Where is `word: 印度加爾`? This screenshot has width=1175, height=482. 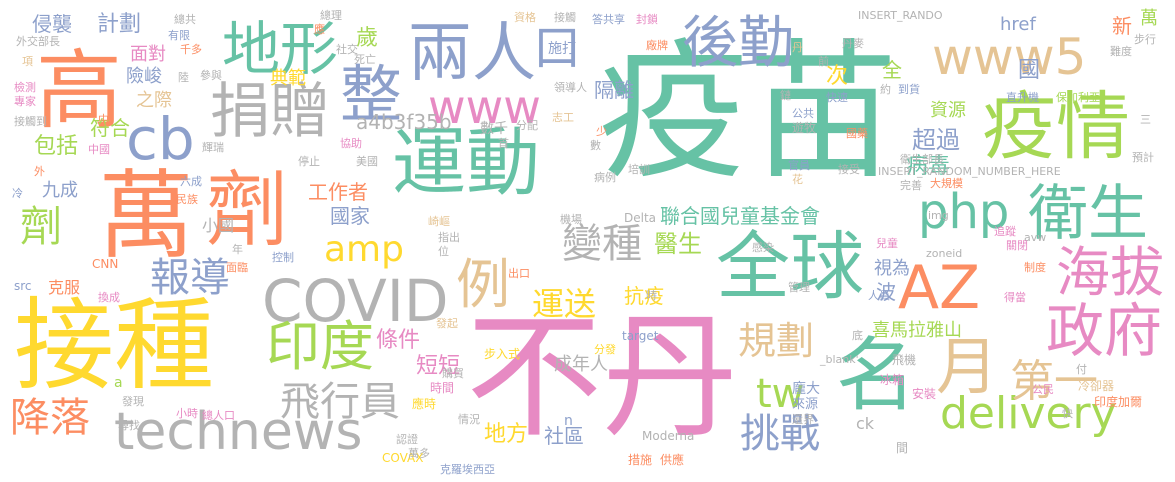 word: 印度加爾 is located at coordinates (1118, 402).